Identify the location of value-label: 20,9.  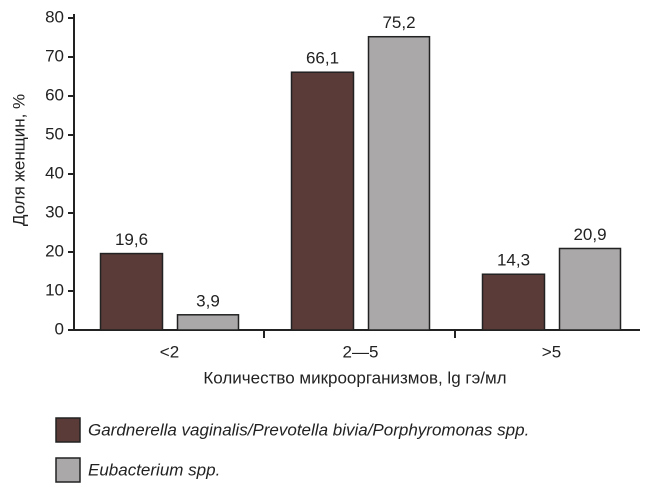
(589, 234).